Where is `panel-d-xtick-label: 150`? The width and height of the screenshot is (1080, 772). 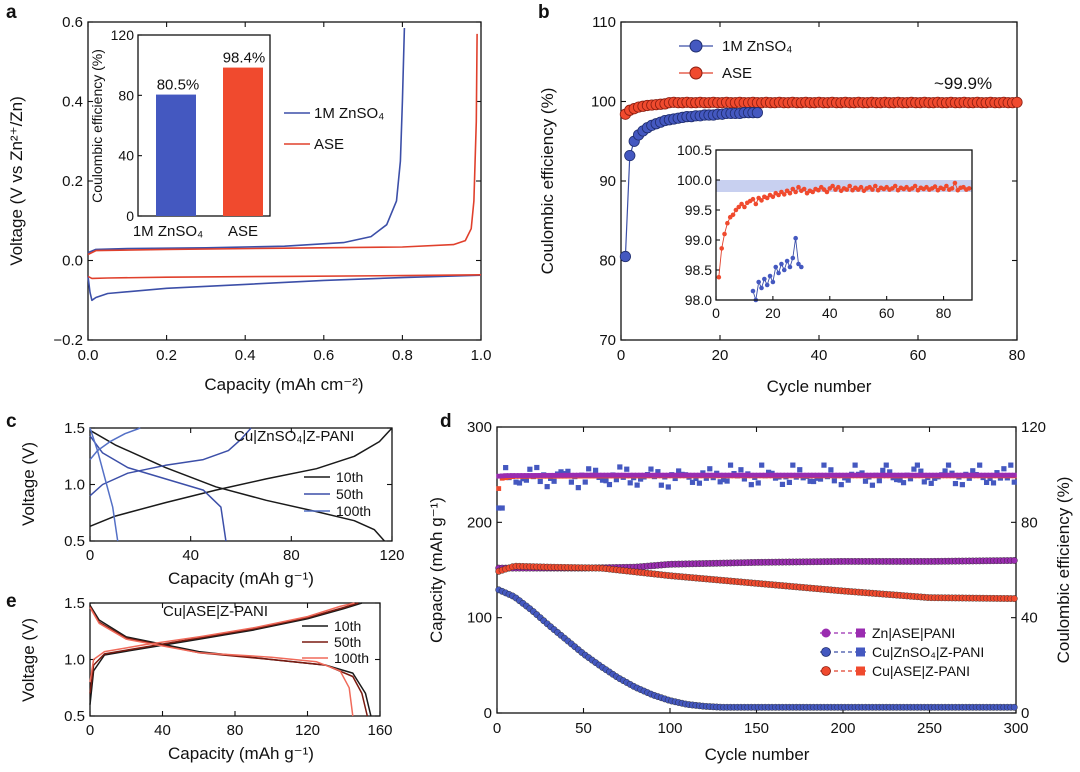 panel-d-xtick-label: 150 is located at coordinates (756, 728).